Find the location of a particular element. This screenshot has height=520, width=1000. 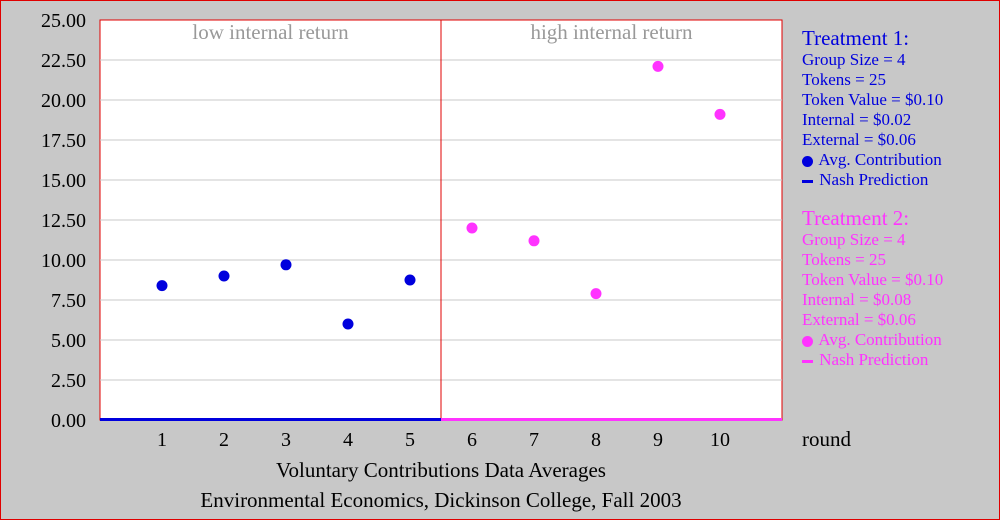

y-tick-label: 0.00 is located at coordinates (68, 421).